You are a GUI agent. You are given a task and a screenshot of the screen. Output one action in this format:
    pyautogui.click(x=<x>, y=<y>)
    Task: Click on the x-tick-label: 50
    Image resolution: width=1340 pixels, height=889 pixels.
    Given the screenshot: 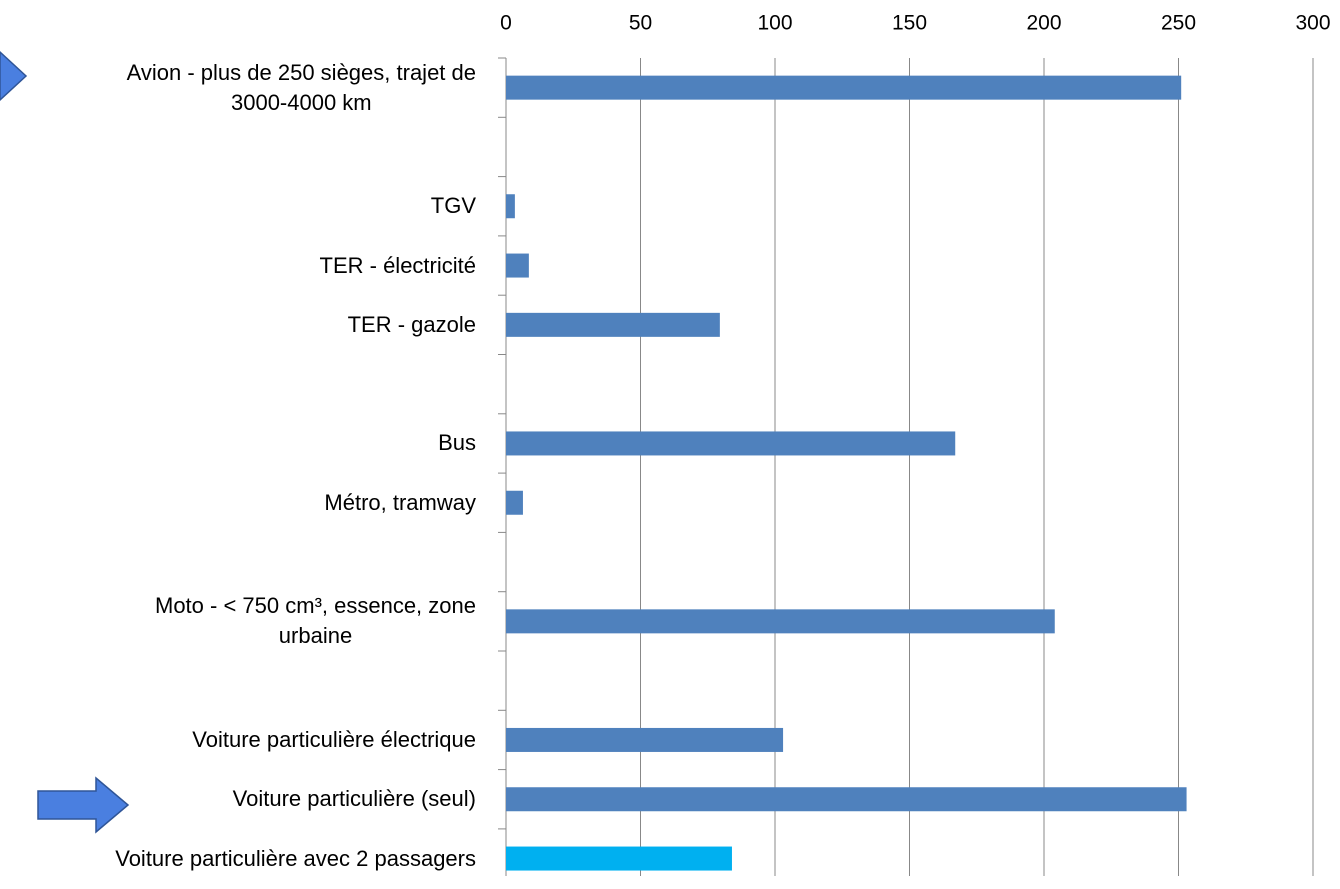 What is the action you would take?
    pyautogui.click(x=640, y=23)
    